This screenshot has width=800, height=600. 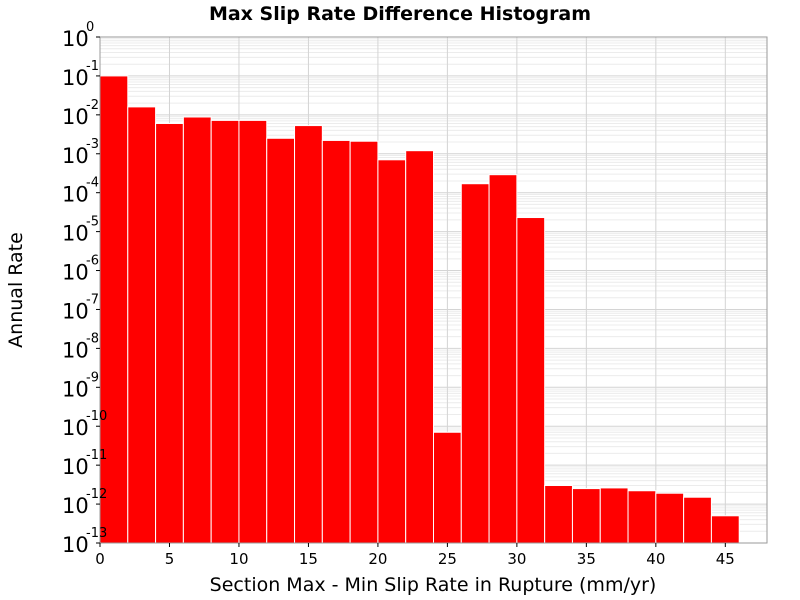 What do you see at coordinates (516, 559) in the screenshot?
I see `x-tick-label: 30` at bounding box center [516, 559].